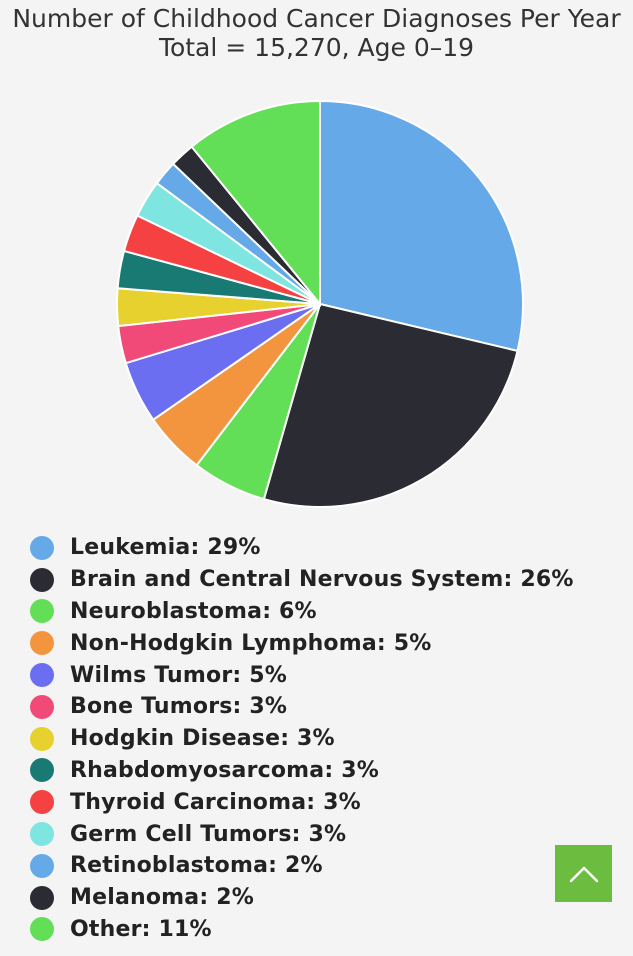  Describe the element at coordinates (302, 898) in the screenshot. I see `legend-item: Melanoma: 2%` at that location.